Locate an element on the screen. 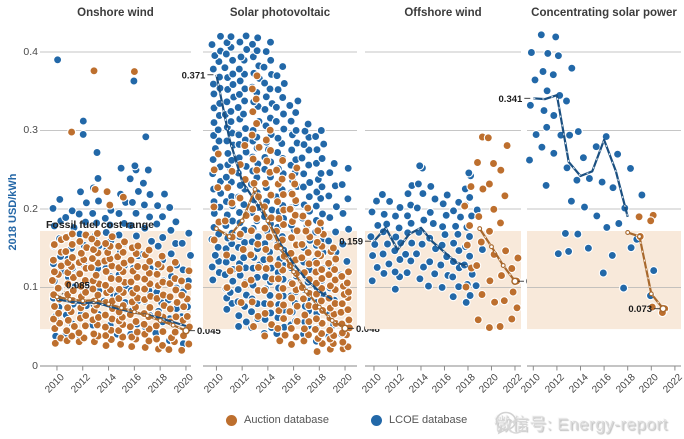 The image size is (684, 439). panel-title: Concentrating solar power is located at coordinates (604, 13).